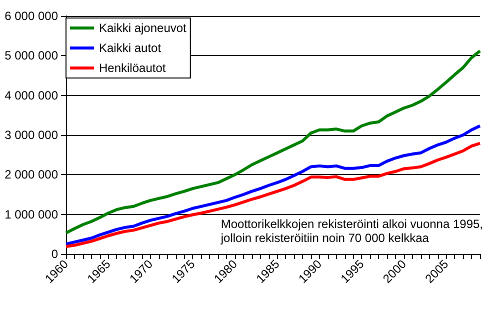 The width and height of the screenshot is (497, 321). What do you see at coordinates (143, 28) in the screenshot?
I see `legend-label: Kaikki ajoneuvot` at bounding box center [143, 28].